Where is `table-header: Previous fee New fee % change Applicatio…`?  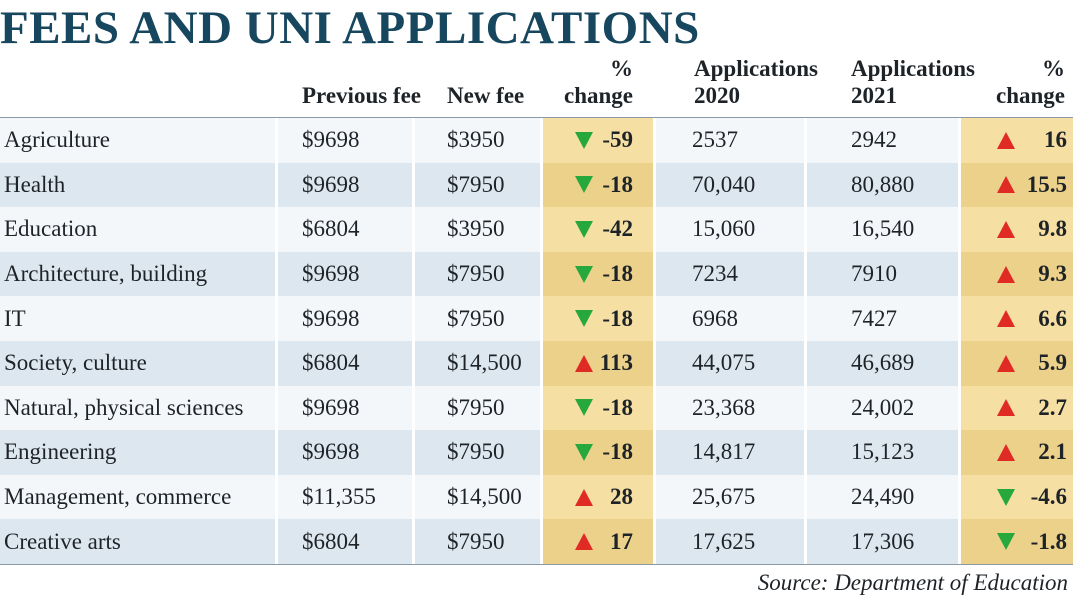
table-header: Previous fee New fee % change Applicatio… is located at coordinates (537, 83).